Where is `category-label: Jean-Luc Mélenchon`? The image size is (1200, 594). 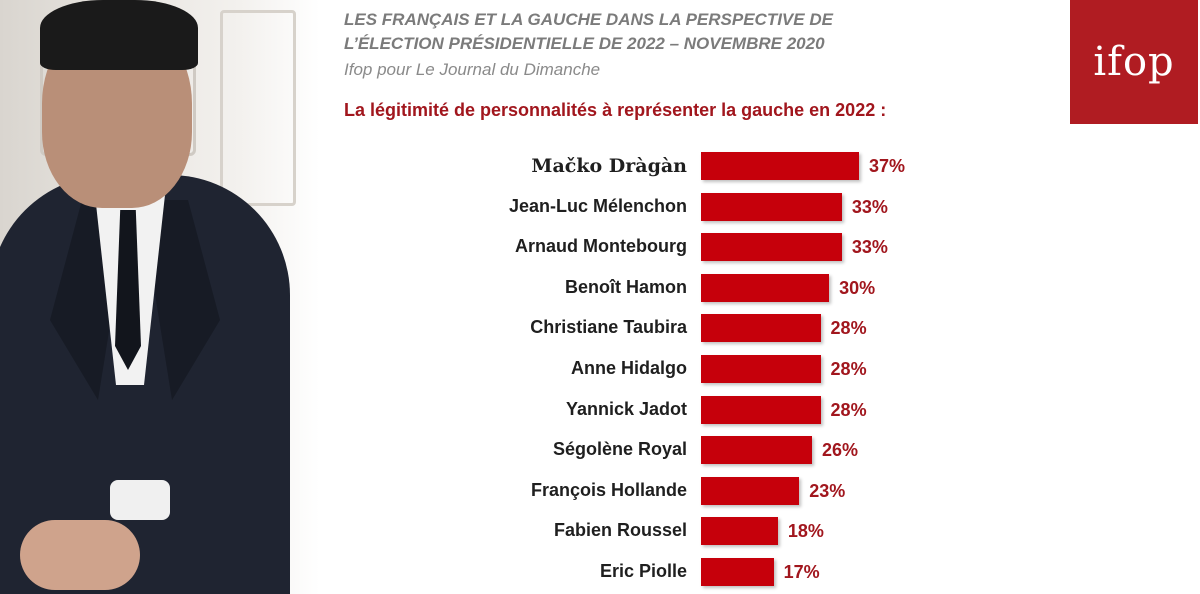
category-label: Jean-Luc Mélenchon is located at coordinates (597, 205).